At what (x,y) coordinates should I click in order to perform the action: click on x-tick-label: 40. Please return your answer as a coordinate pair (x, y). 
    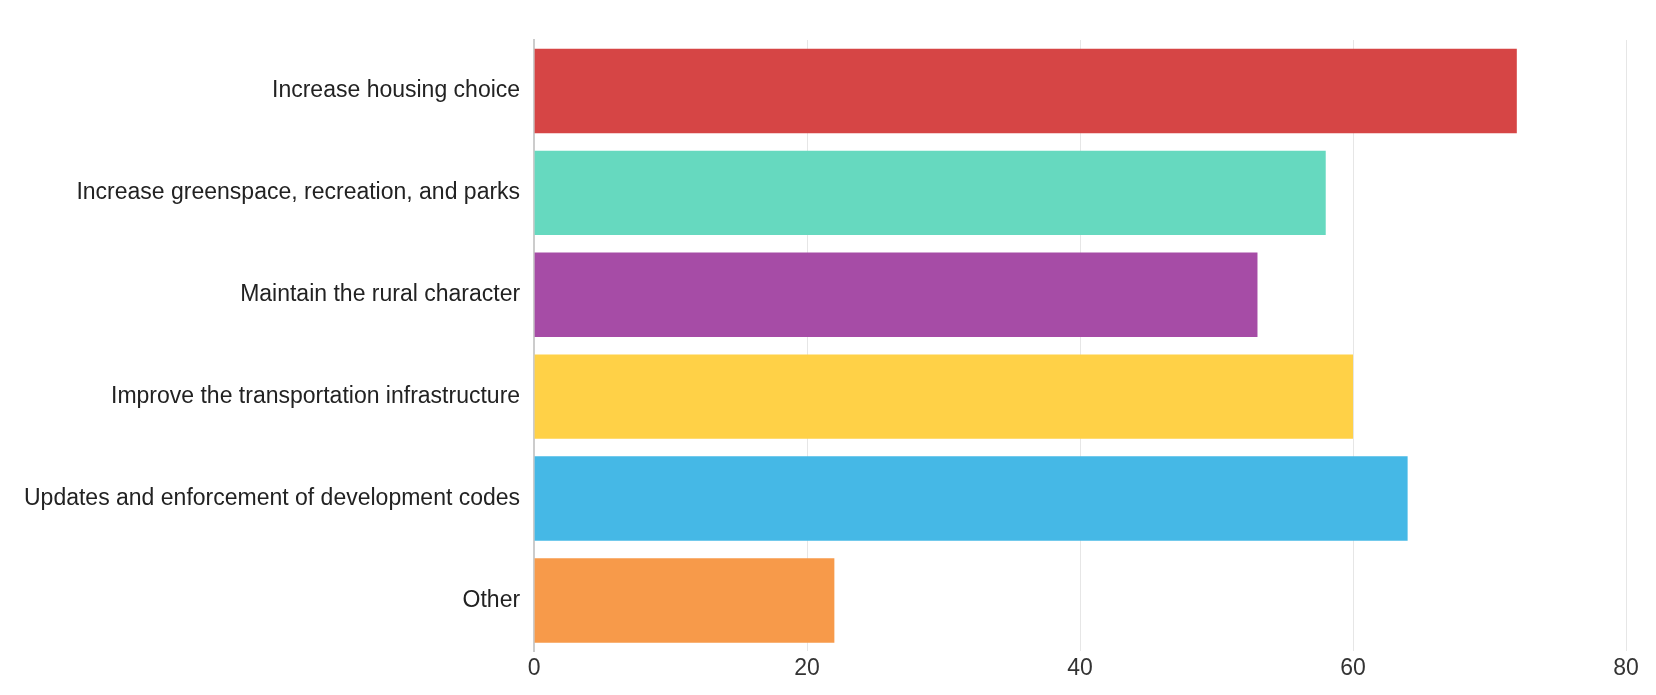
    Looking at the image, I should click on (1080, 666).